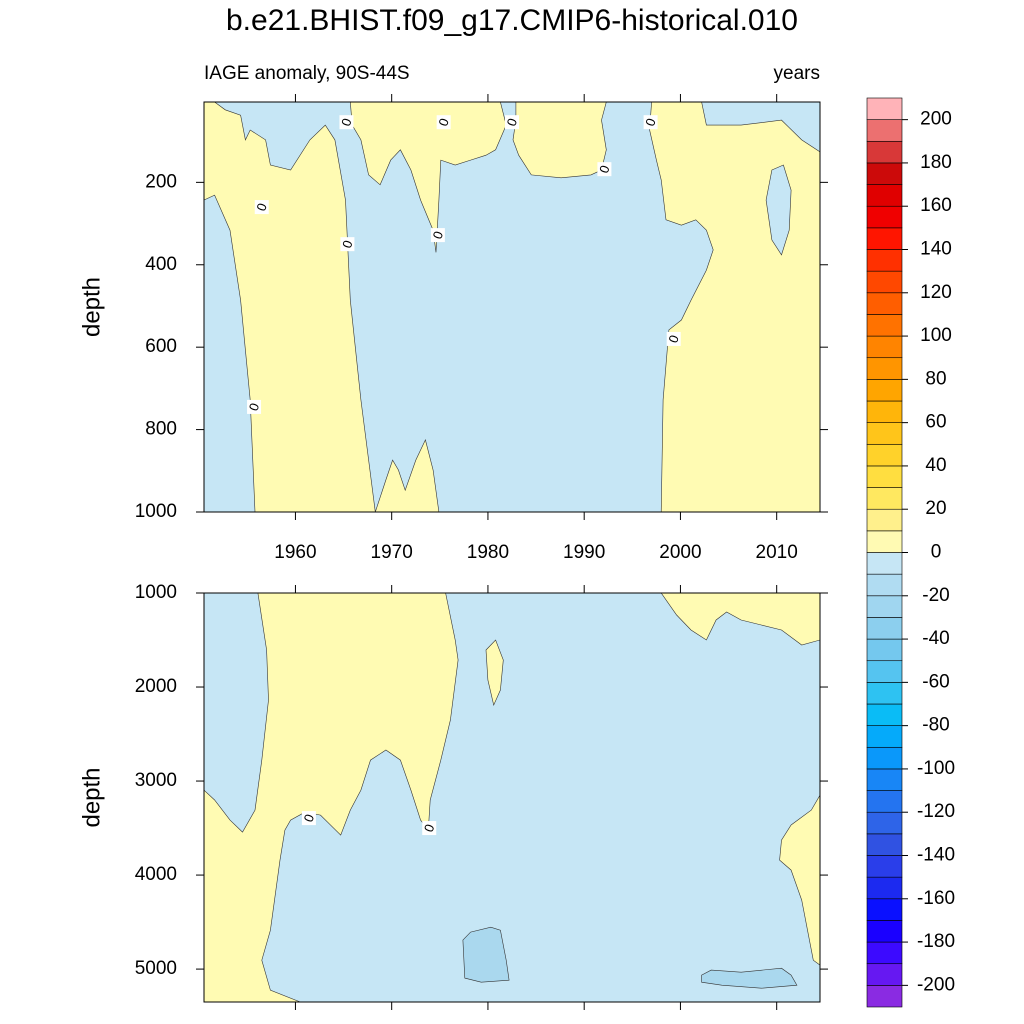 The height and width of the screenshot is (1024, 1024). Describe the element at coordinates (936, 552) in the screenshot. I see `colorbar-label: 0` at that location.